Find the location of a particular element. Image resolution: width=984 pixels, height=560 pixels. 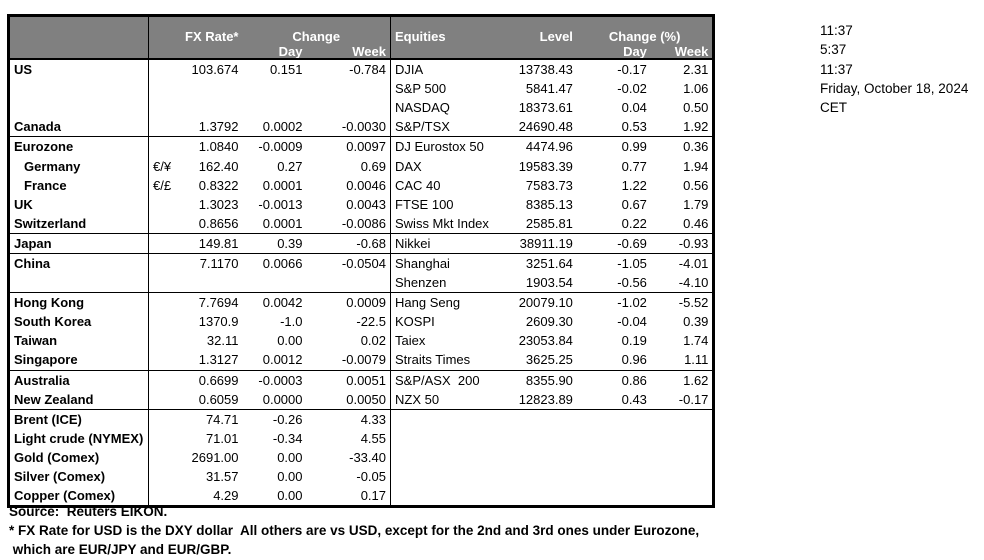

equity-name: Shenzen is located at coordinates (441, 283).